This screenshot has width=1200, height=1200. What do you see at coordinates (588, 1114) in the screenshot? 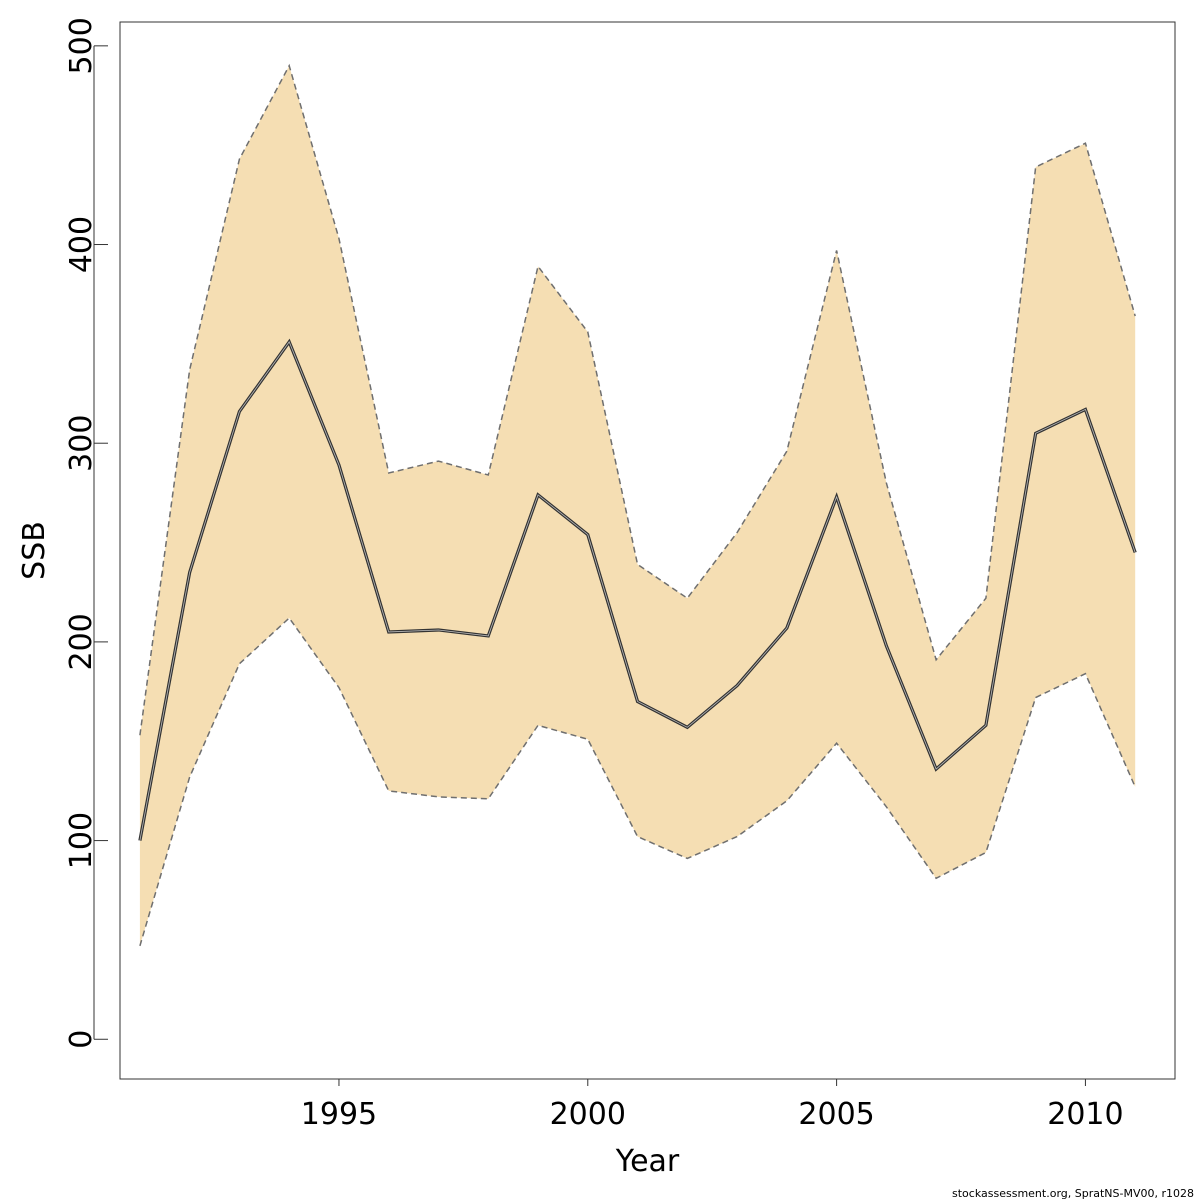
I see `x-tick-label: 2000` at bounding box center [588, 1114].